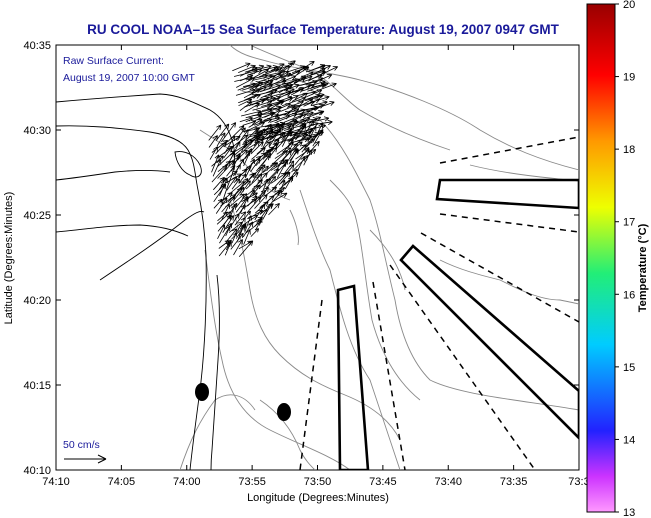 The width and height of the screenshot is (651, 518). Describe the element at coordinates (643, 267) in the screenshot. I see `colorbar-title: Temperature (°C)` at that location.